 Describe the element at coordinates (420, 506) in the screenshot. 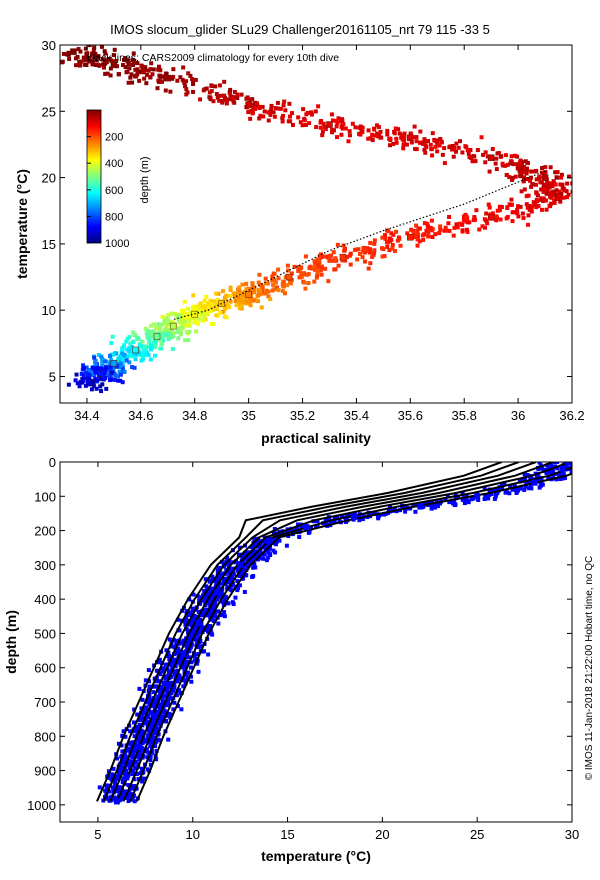

I see `profile-glider-point` at that location.